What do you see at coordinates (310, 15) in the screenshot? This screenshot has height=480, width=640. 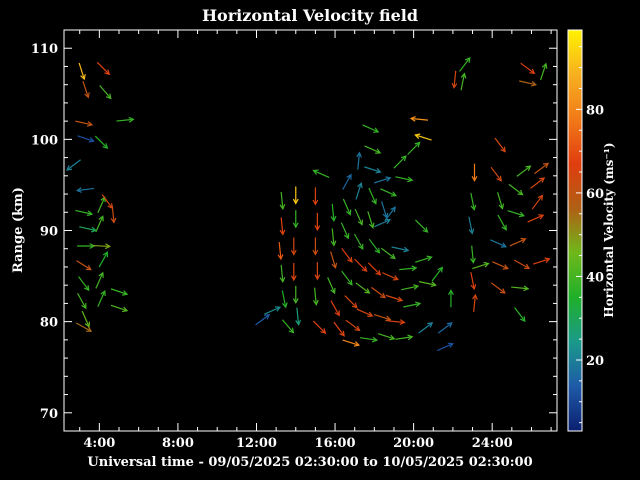 I see `chart-title: Horizontal Velocity field` at bounding box center [310, 15].